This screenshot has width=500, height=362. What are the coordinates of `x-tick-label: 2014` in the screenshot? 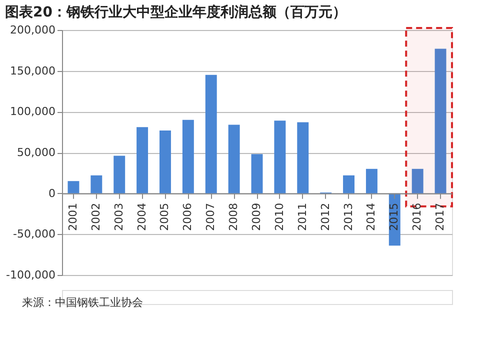 It's located at (371, 216).